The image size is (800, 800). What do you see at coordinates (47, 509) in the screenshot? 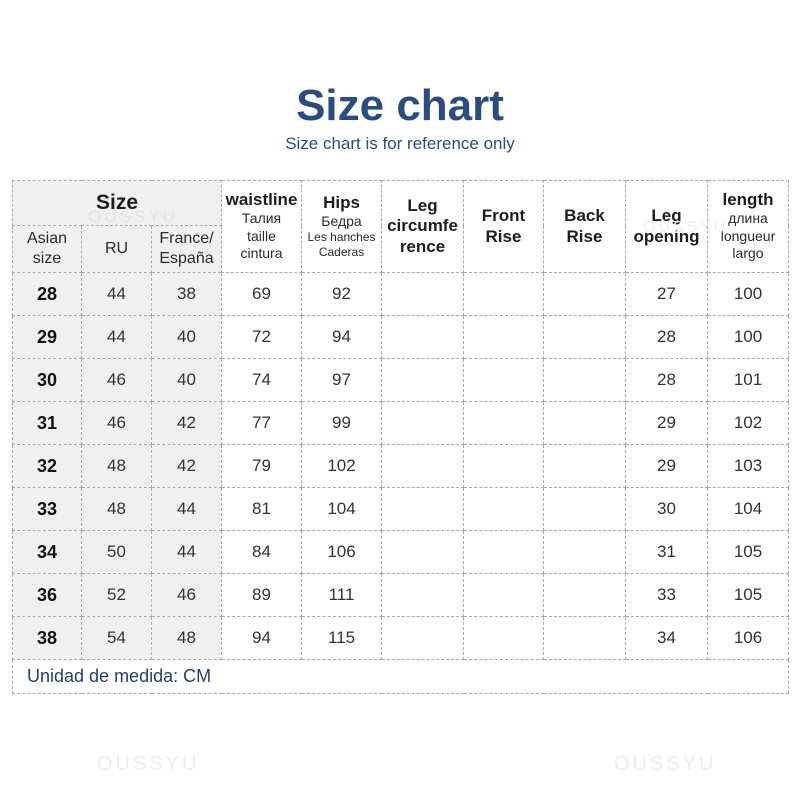
I see `cell-asian-size: 33` at bounding box center [47, 509].